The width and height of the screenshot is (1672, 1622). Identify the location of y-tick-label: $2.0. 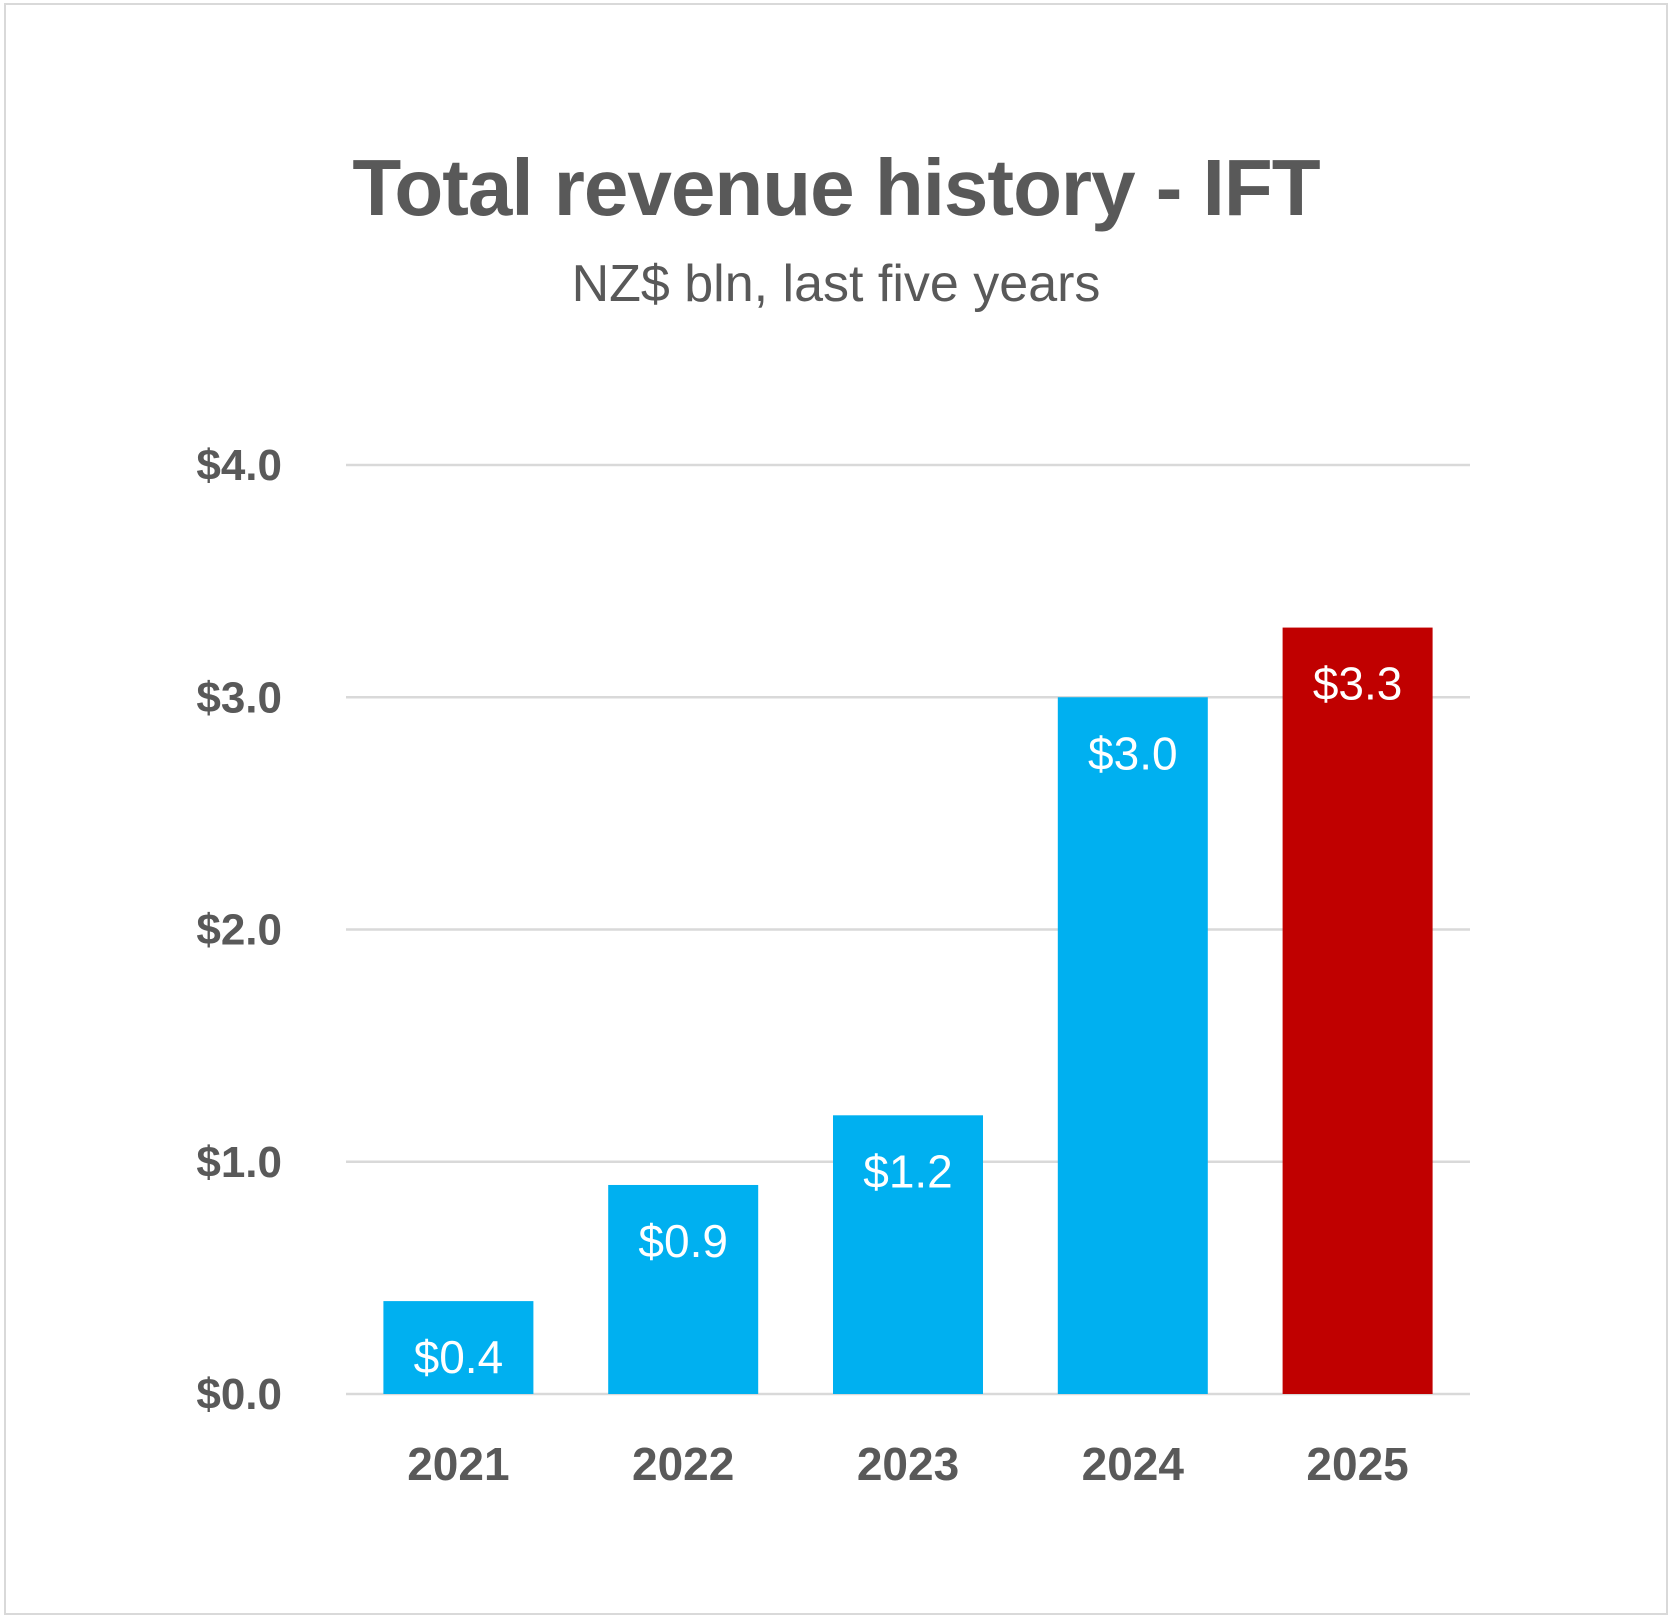
(239, 930).